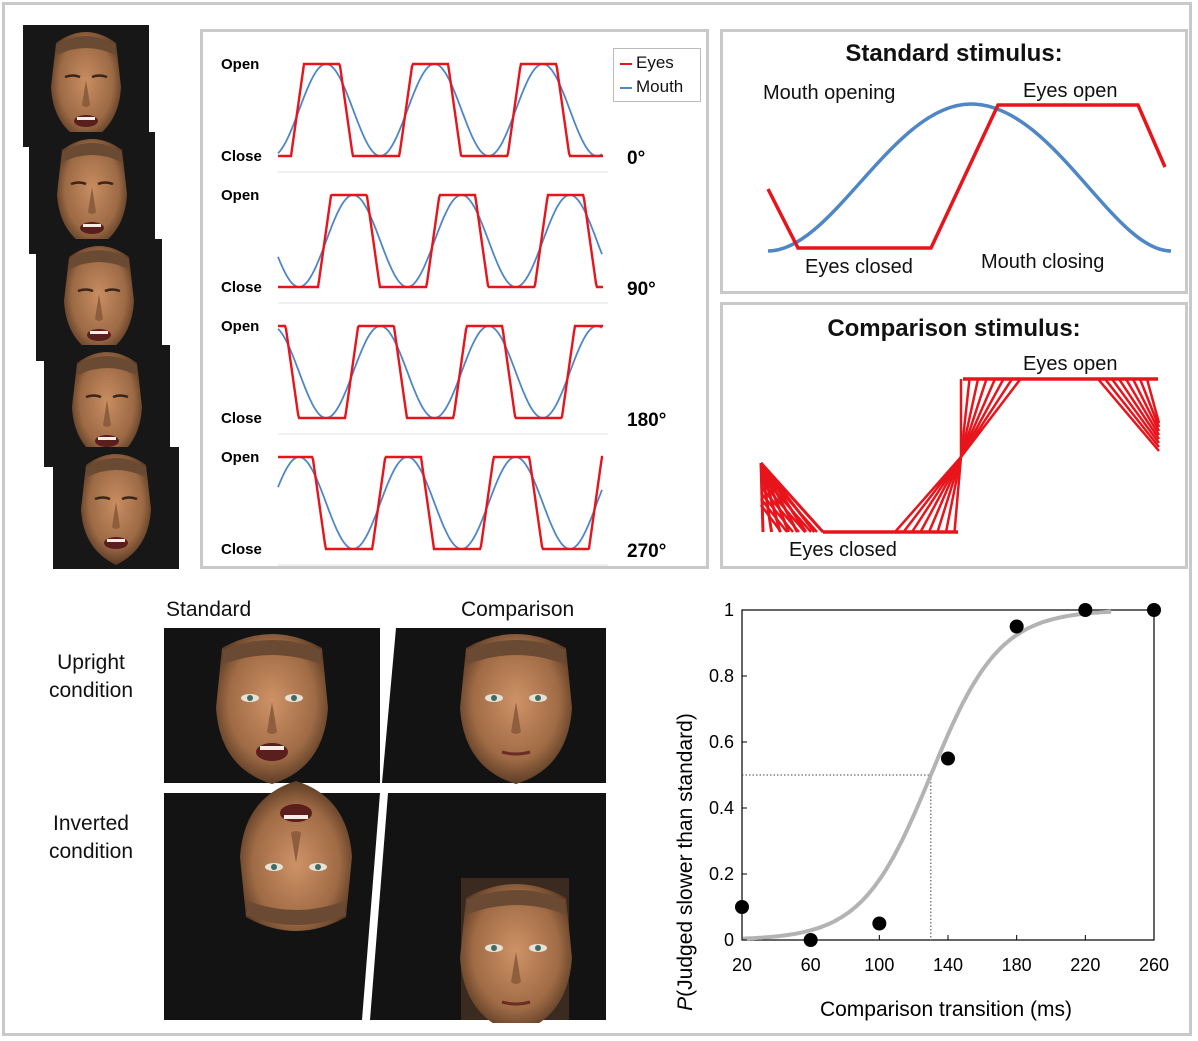  What do you see at coordinates (685, 1004) in the screenshot?
I see `chart-ylabel-italic: P` at bounding box center [685, 1004].